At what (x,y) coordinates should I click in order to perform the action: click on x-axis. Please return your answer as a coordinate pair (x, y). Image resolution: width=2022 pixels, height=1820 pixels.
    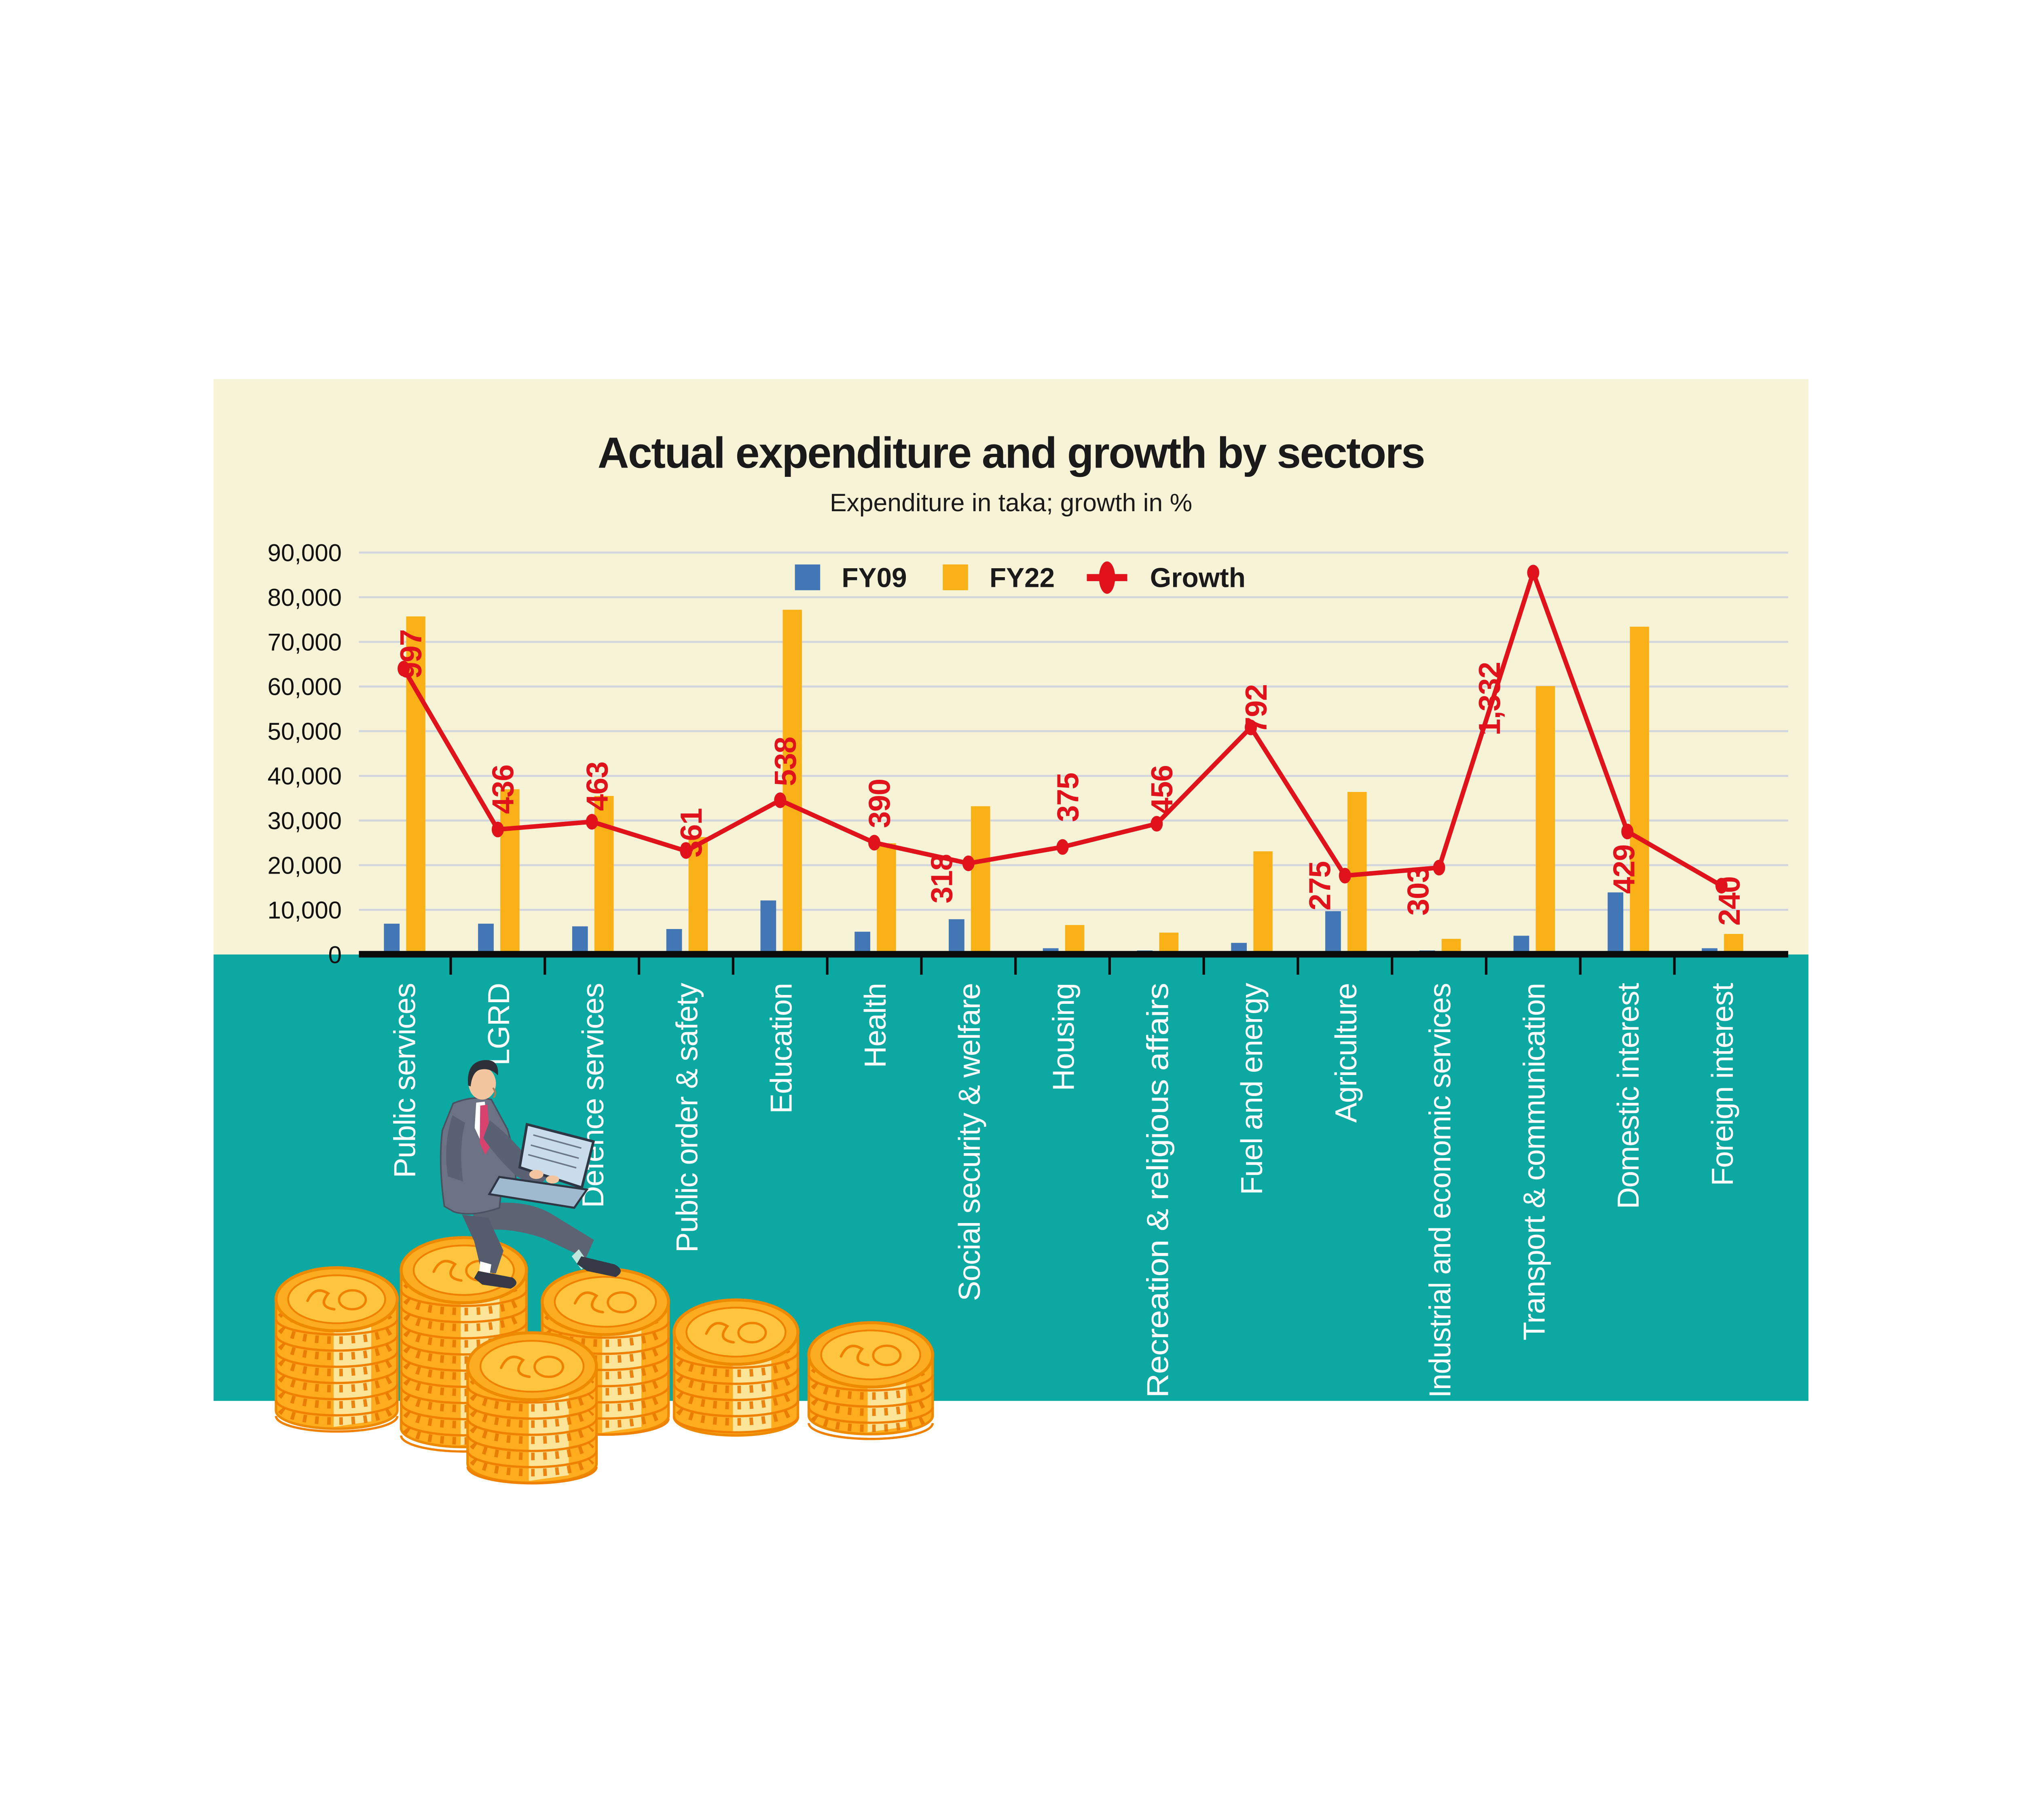
    Looking at the image, I should click on (1073, 963).